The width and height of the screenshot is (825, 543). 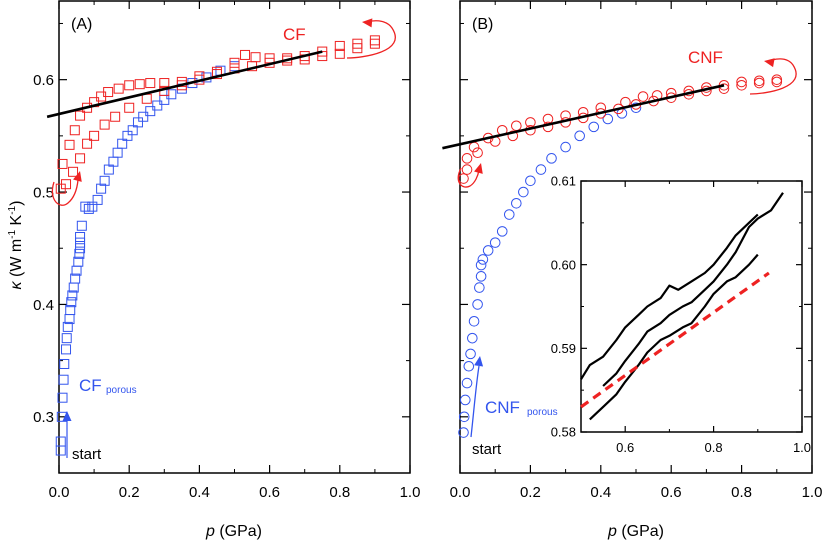 What do you see at coordinates (468, 177) in the screenshot?
I see `reload-arrow-path` at bounding box center [468, 177].